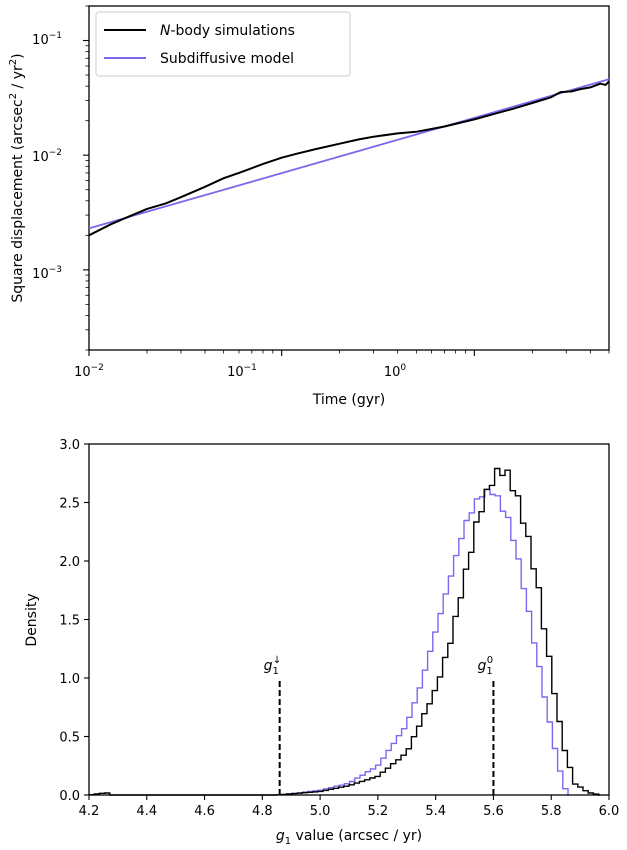  I want to click on bottom-xtick-label: 5.8, so click(551, 811).